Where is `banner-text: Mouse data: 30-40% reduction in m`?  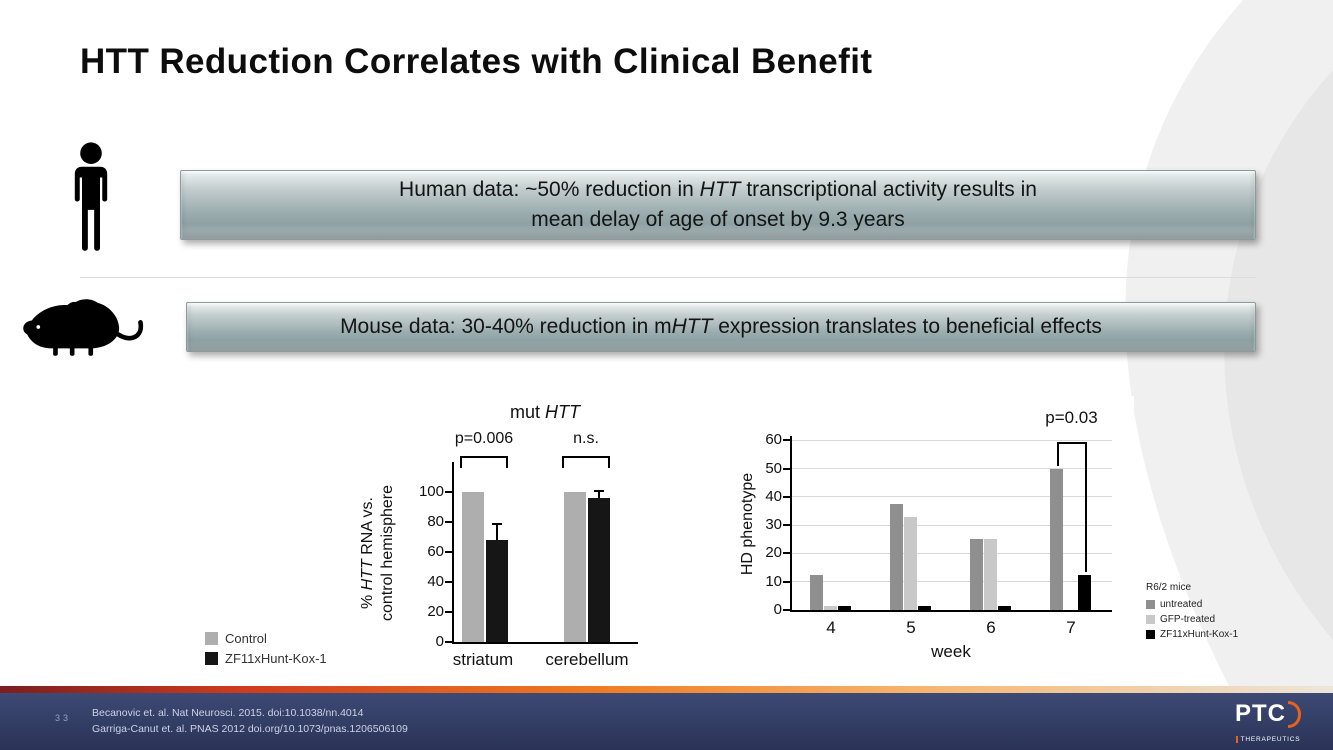
banner-text: Mouse data: 30-40% reduction in m is located at coordinates (506, 327).